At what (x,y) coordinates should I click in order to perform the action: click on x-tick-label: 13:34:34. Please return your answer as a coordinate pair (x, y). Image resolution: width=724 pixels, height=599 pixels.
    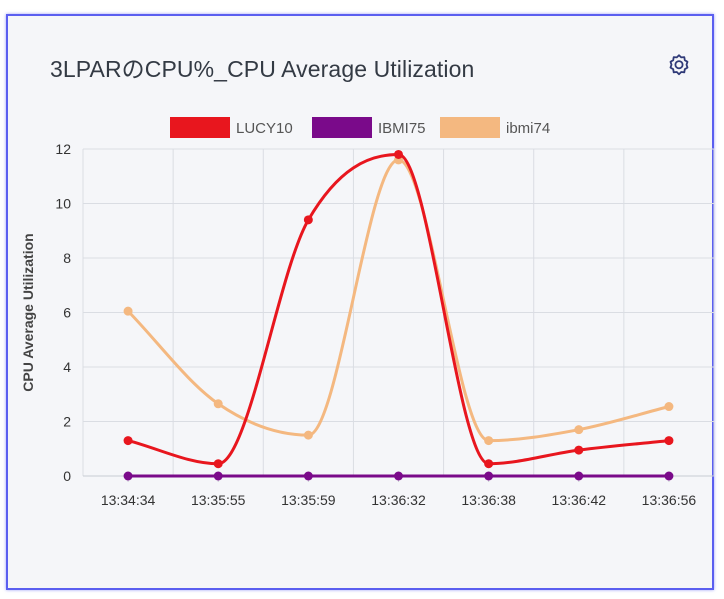
    Looking at the image, I should click on (128, 500).